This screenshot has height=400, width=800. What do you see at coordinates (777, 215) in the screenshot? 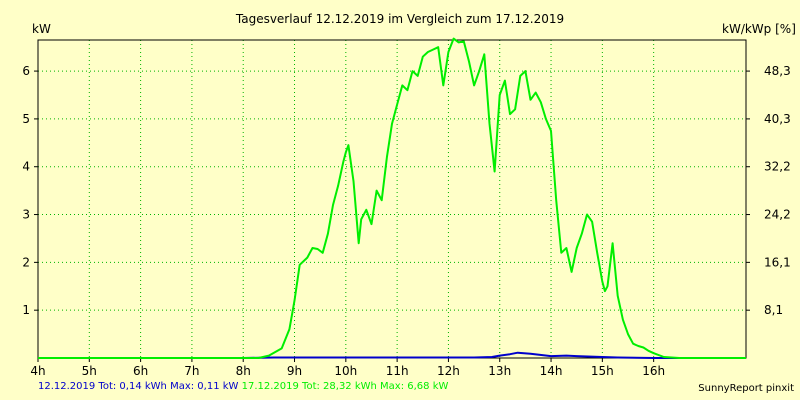
I see `y-tick-label-right: 24,2` at bounding box center [777, 215].